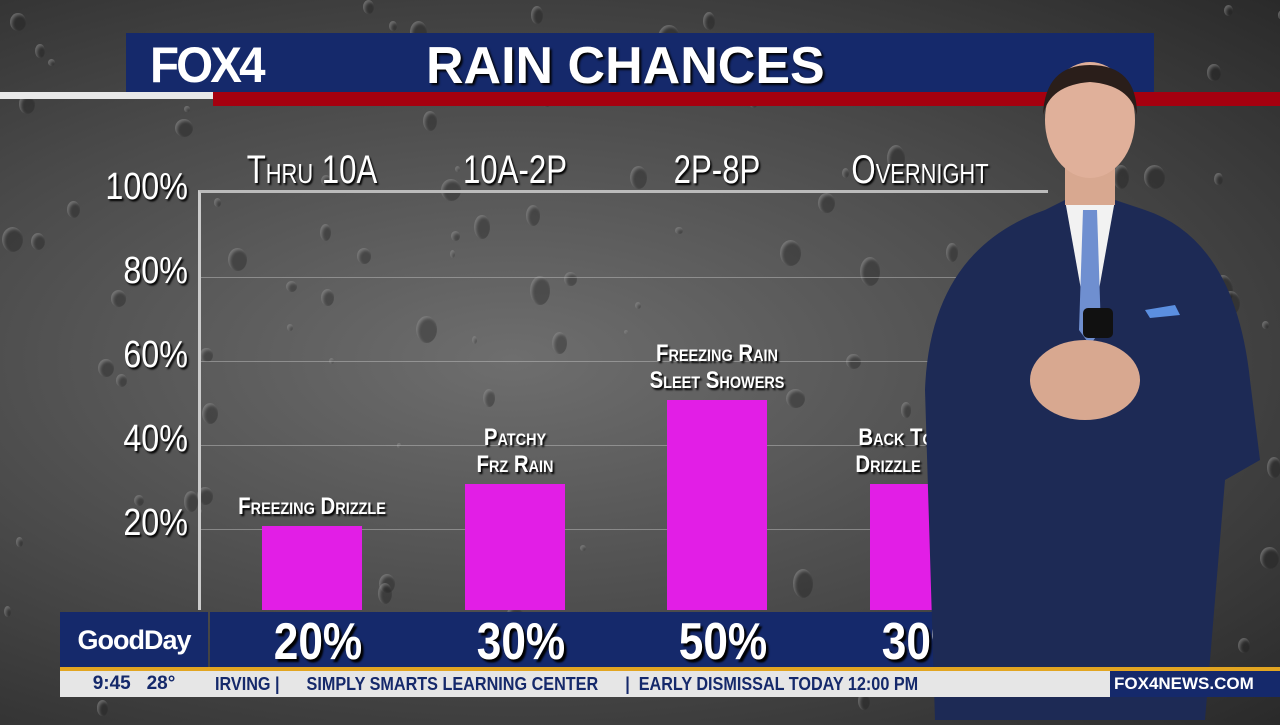  I want to click on bar-annotation: Patchy Frz Rain, so click(515, 451).